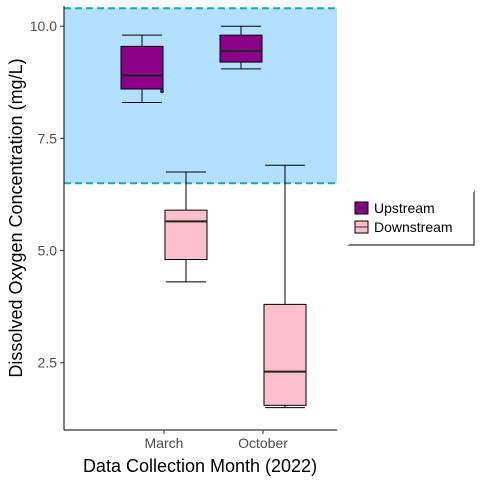 This screenshot has width=480, height=480. Describe the element at coordinates (48, 251) in the screenshot. I see `y-tick-label: 5.0` at that location.